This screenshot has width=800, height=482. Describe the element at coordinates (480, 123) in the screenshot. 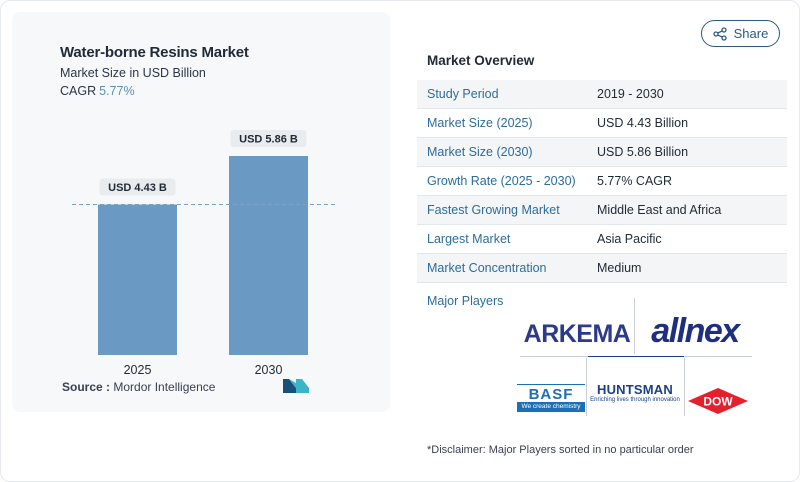

I see `overview-key: Market Size (2025)` at that location.